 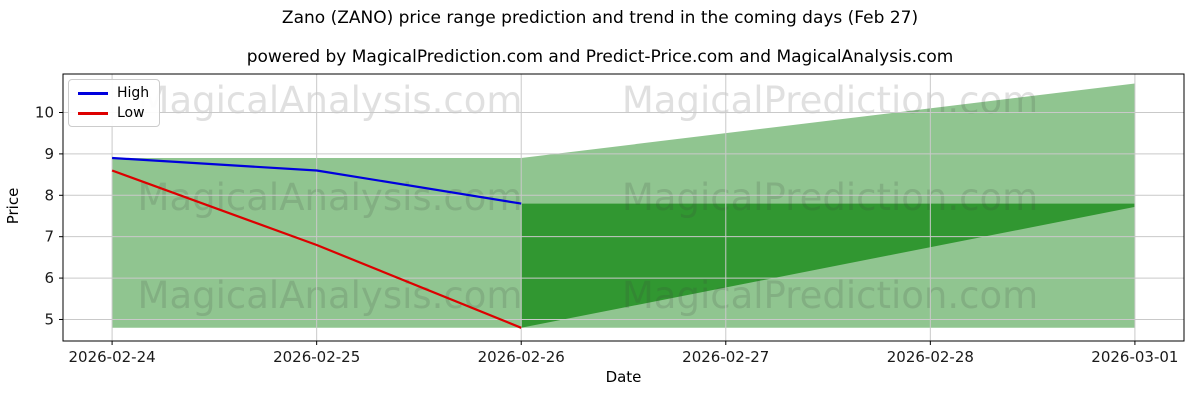 What do you see at coordinates (112, 357) in the screenshot?
I see `x-tick-label: 2026-02-24` at bounding box center [112, 357].